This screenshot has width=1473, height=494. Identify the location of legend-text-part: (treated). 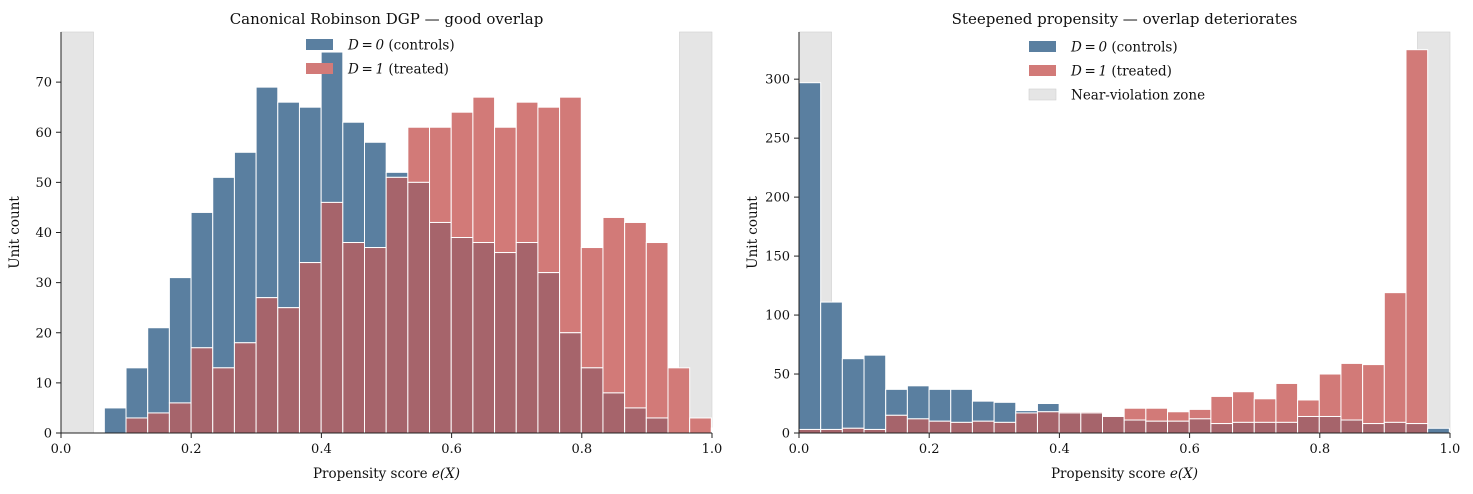
(416, 70).